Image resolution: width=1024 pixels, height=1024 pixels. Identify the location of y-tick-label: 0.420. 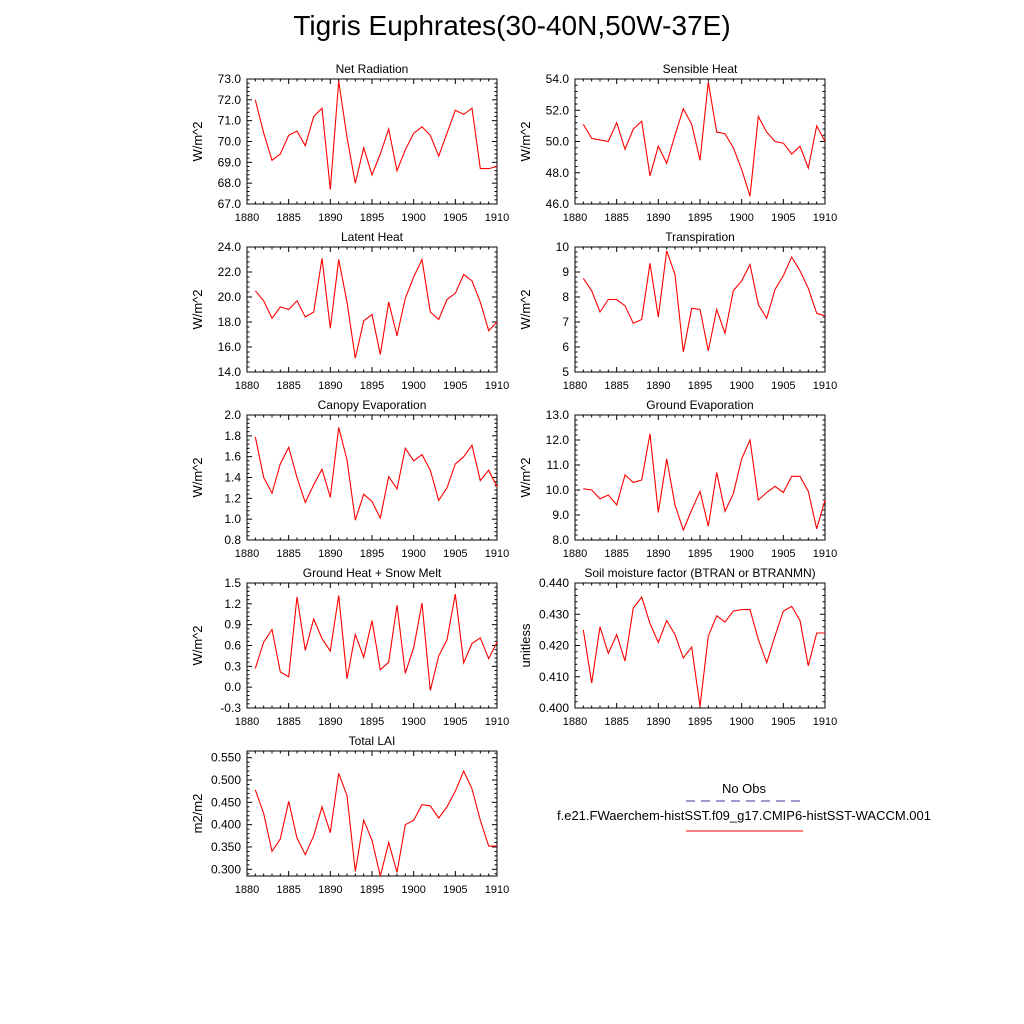
(554, 646).